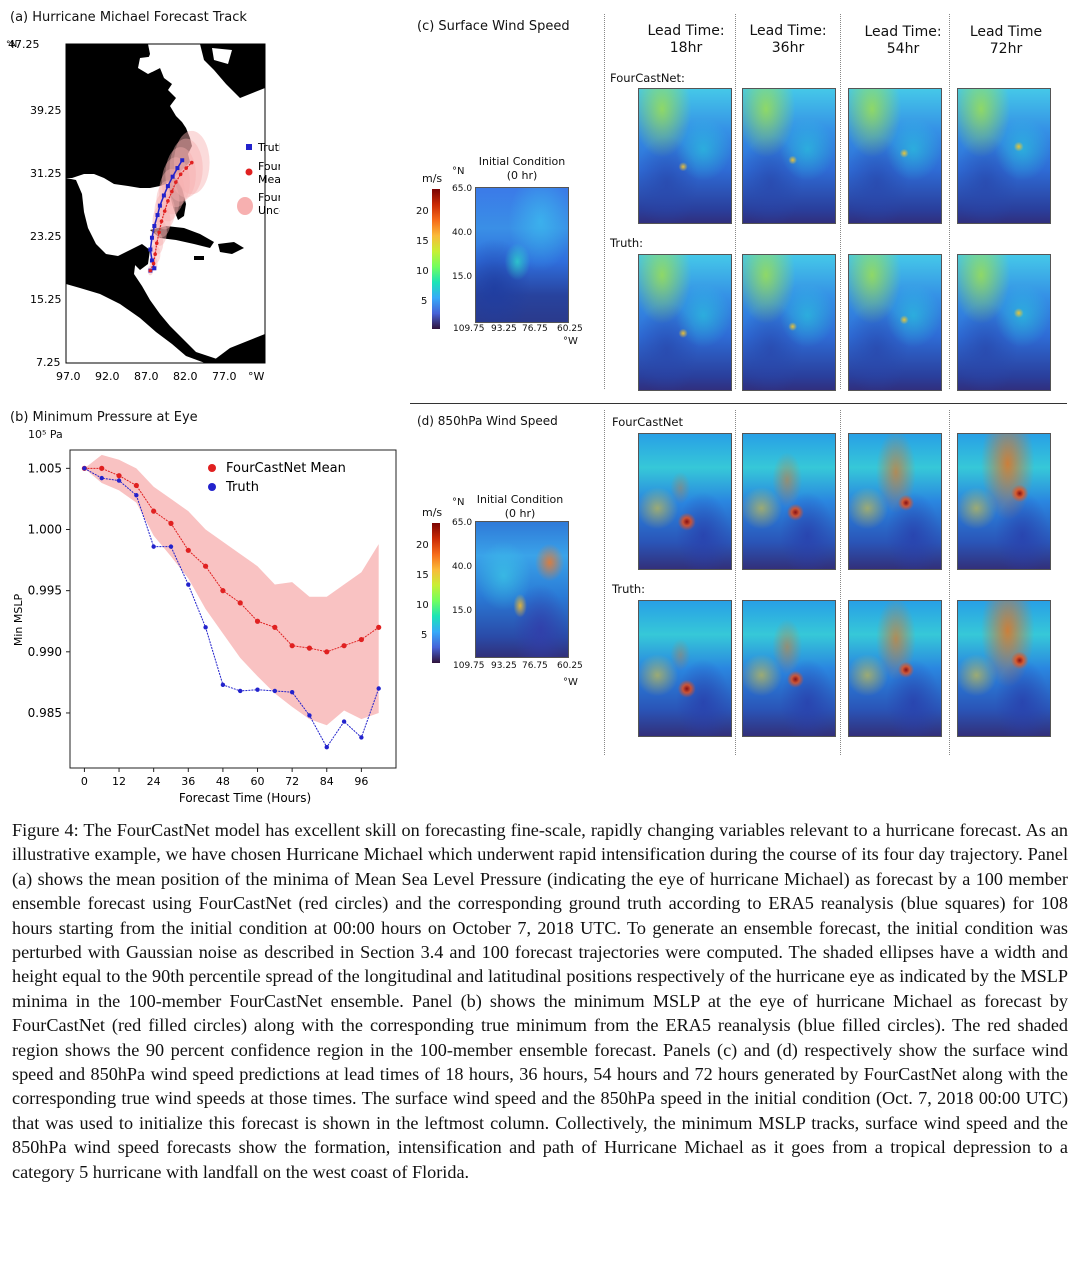  I want to click on truth-mslp-line, so click(232, 608).